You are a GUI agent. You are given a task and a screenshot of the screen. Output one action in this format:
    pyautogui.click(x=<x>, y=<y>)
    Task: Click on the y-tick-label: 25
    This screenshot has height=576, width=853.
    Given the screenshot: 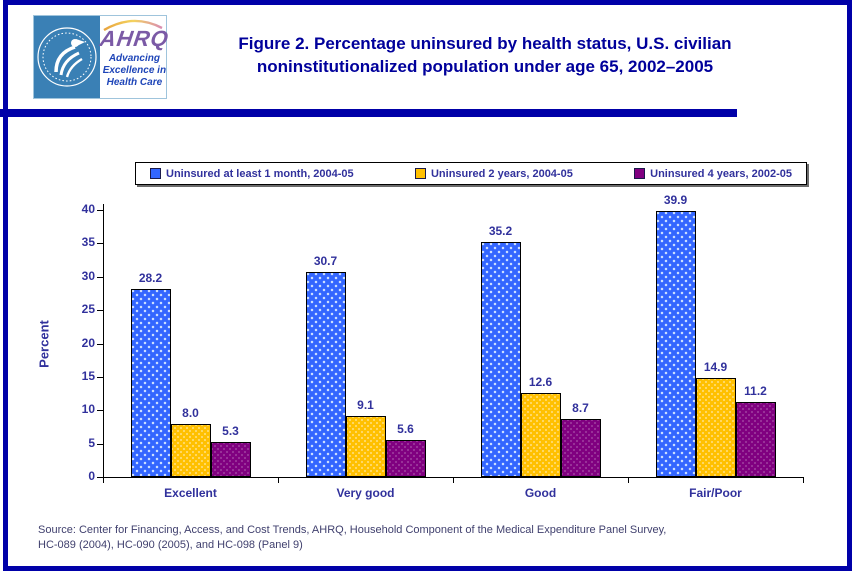 What is the action you would take?
    pyautogui.click(x=88, y=309)
    